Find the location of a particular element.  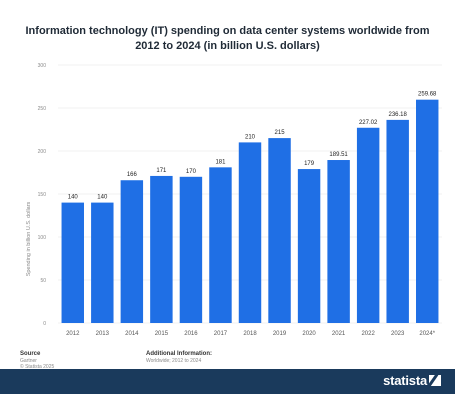

bar-2021 is located at coordinates (338, 241).